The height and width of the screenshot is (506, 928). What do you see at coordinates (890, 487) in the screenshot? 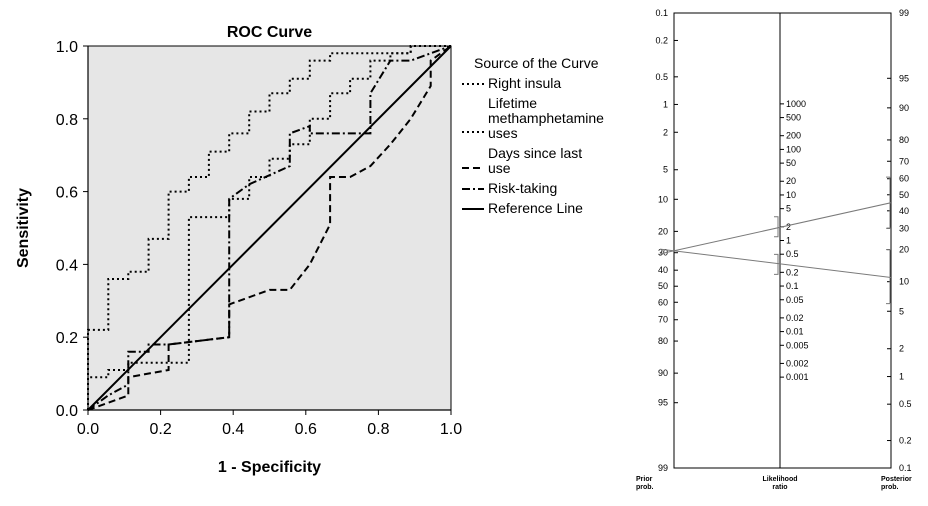
I see `posterior-axis-label: prob.` at bounding box center [890, 487].